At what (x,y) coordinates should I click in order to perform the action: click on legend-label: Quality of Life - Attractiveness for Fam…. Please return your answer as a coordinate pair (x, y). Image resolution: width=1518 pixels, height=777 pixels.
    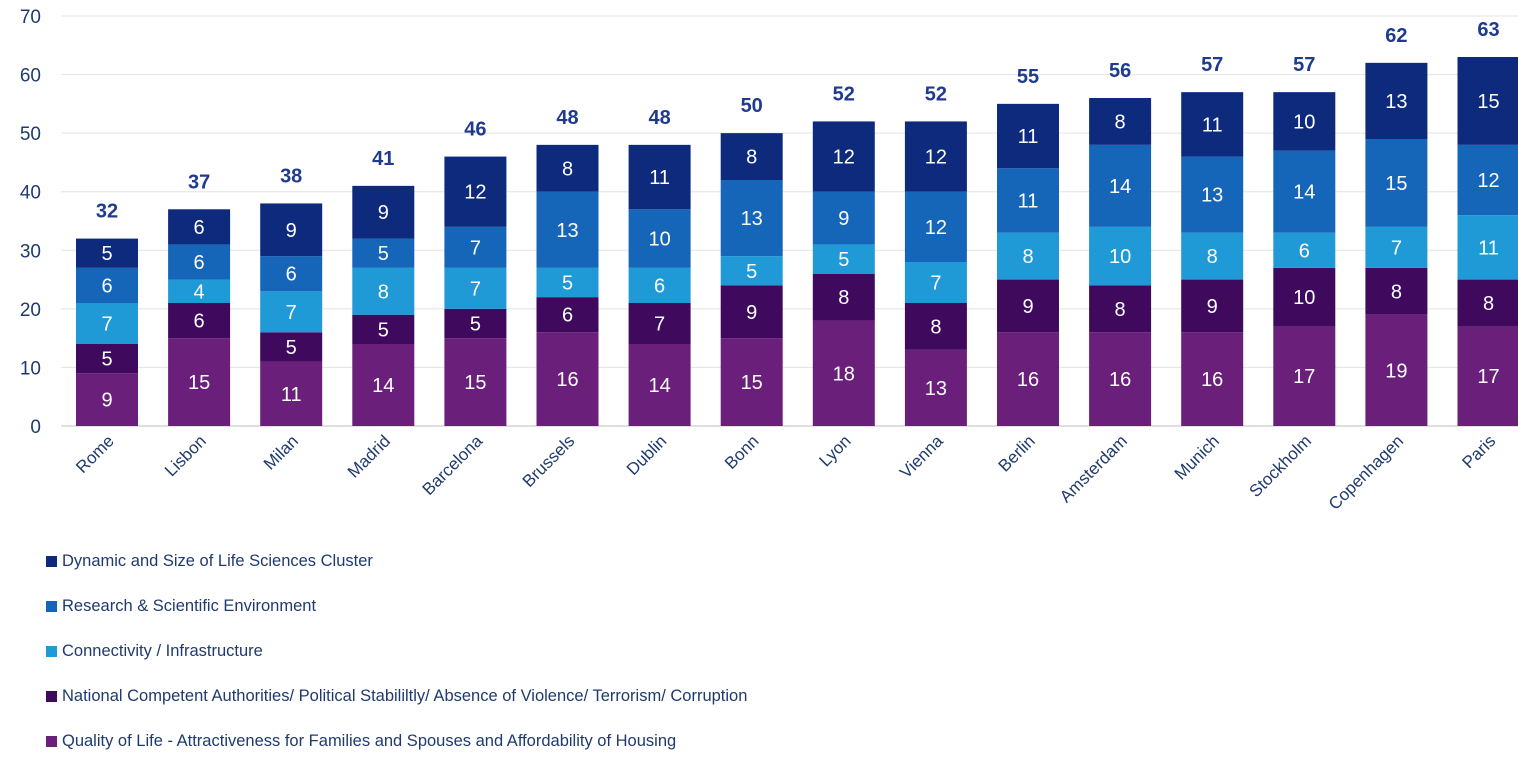
    Looking at the image, I should click on (369, 741).